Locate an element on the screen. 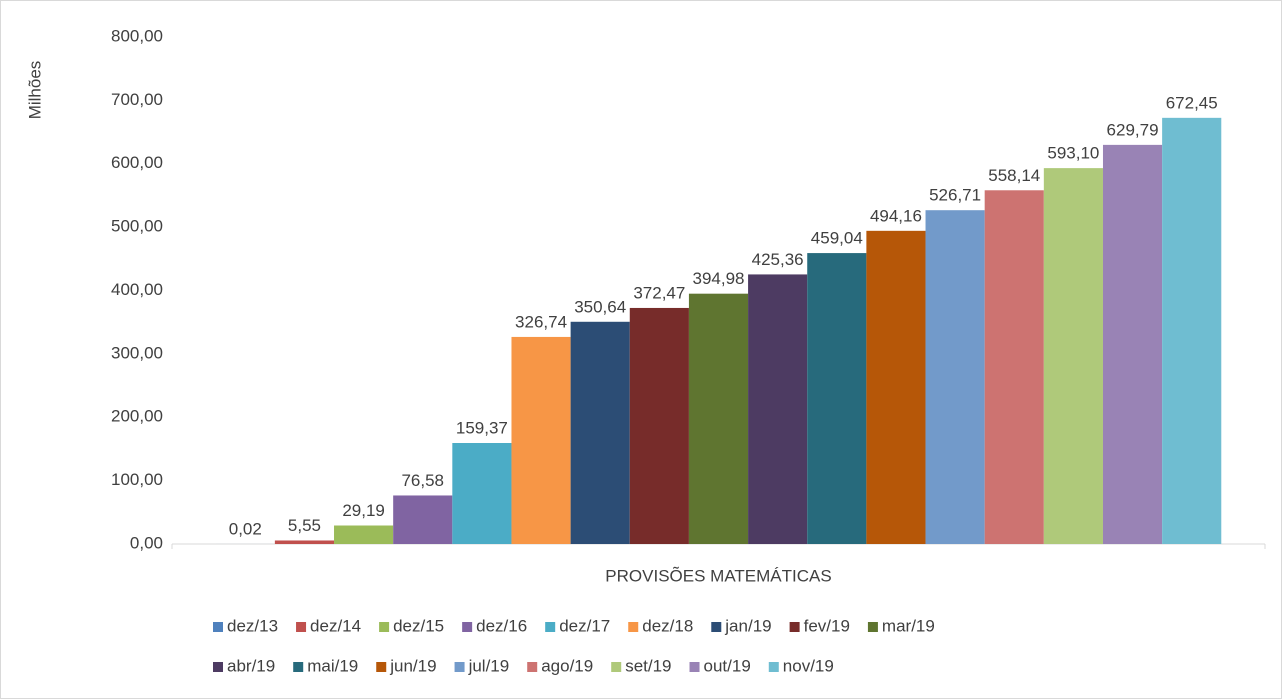 This screenshot has width=1282, height=699. legend-label: fev/19 is located at coordinates (827, 625).